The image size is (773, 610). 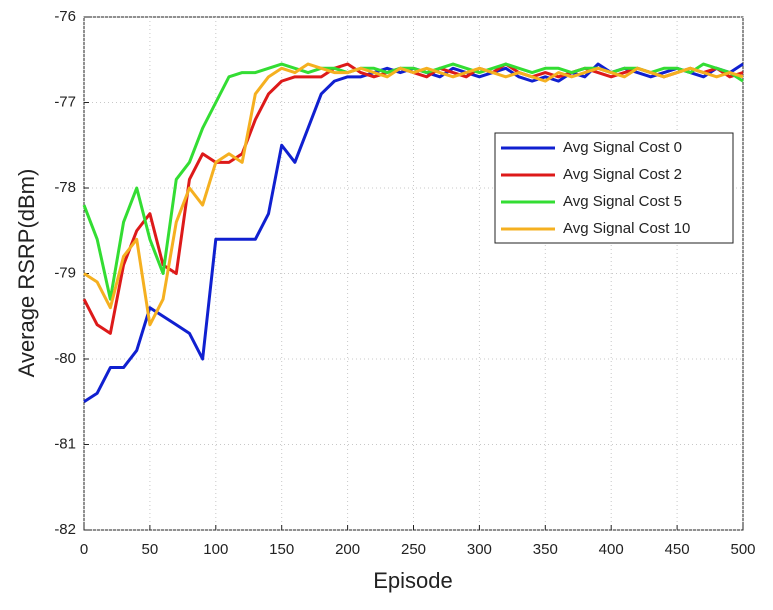 What do you see at coordinates (545, 549) in the screenshot?
I see `x-tick-label: 350` at bounding box center [545, 549].